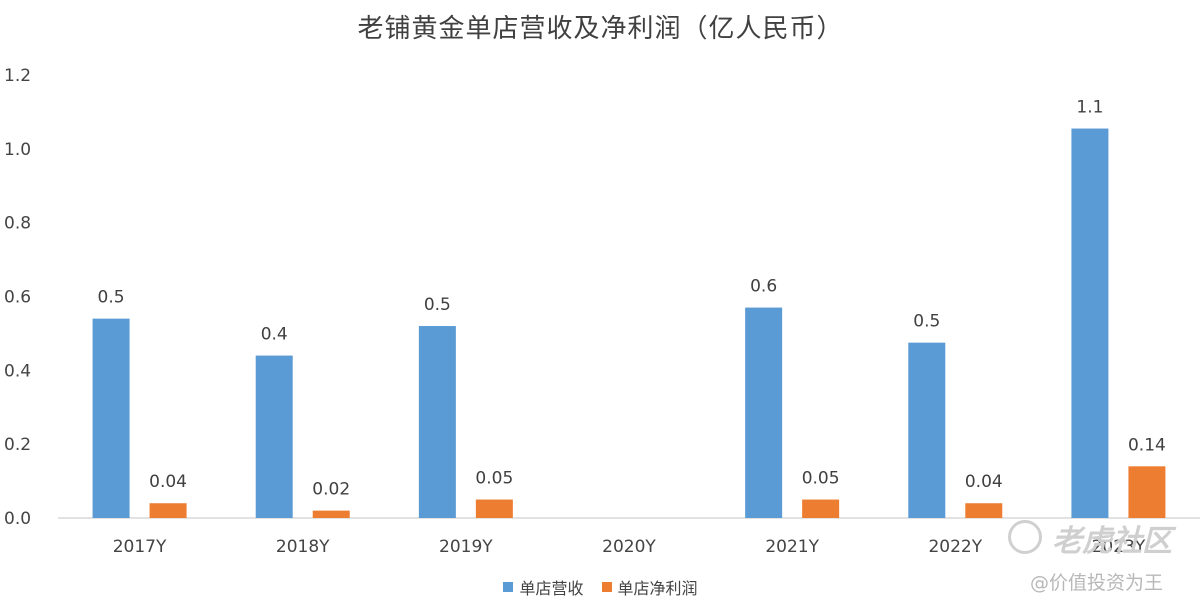 The height and width of the screenshot is (607, 1201). What do you see at coordinates (17, 371) in the screenshot?
I see `y-tick-label: 0.4` at bounding box center [17, 371].